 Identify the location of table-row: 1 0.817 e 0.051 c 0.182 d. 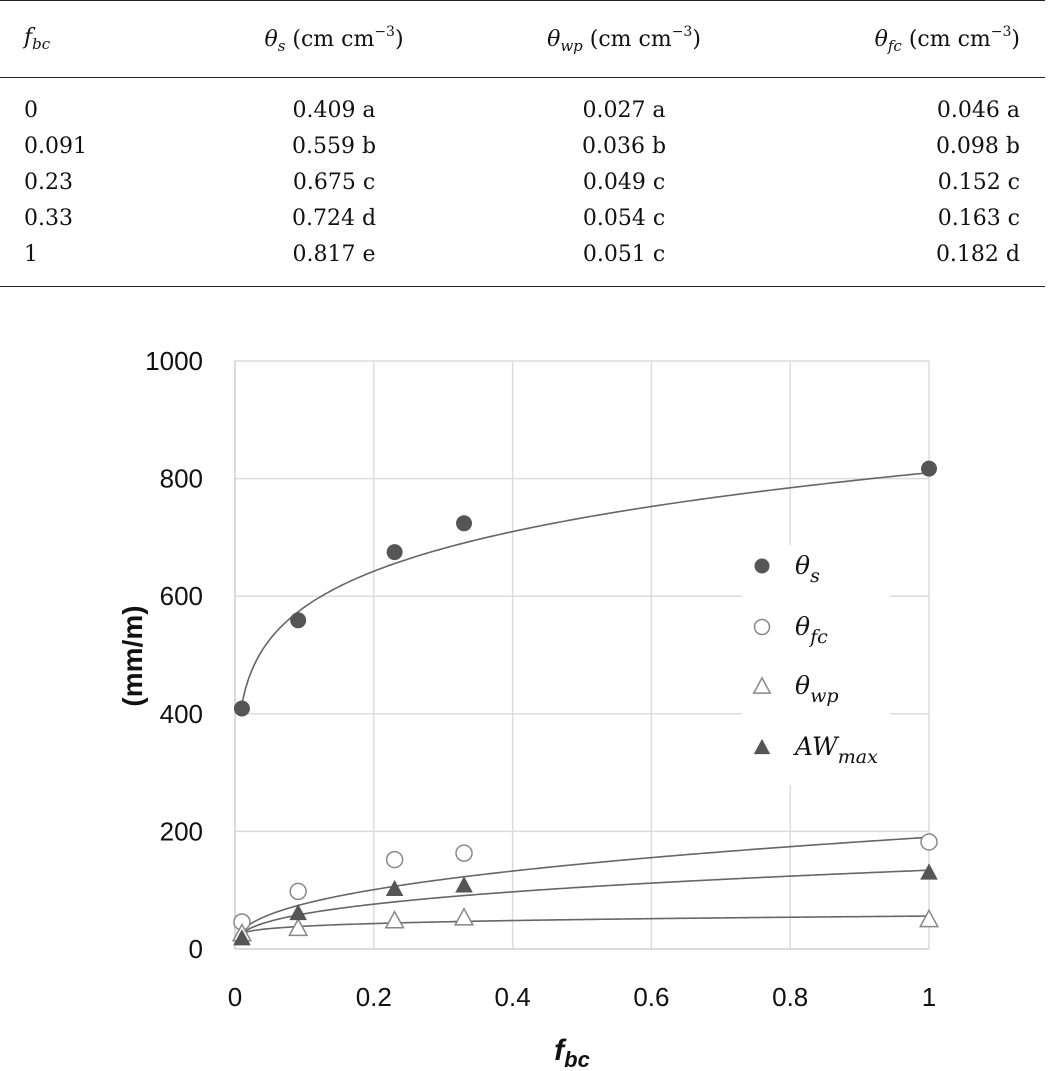
(522, 261).